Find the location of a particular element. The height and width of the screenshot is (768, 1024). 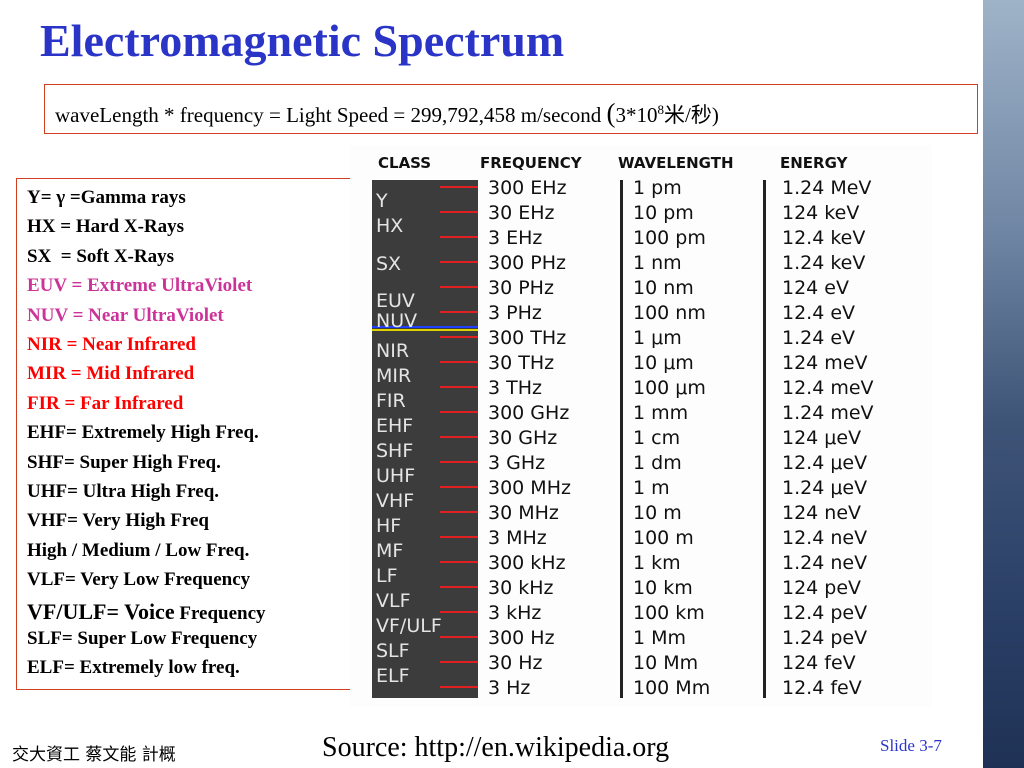

legend-text: Y= γ =Gamma rays is located at coordinates (106, 197).